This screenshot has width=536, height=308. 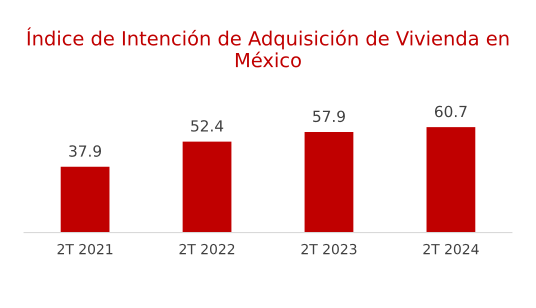 I want to click on data-label: 37.9, so click(x=85, y=151).